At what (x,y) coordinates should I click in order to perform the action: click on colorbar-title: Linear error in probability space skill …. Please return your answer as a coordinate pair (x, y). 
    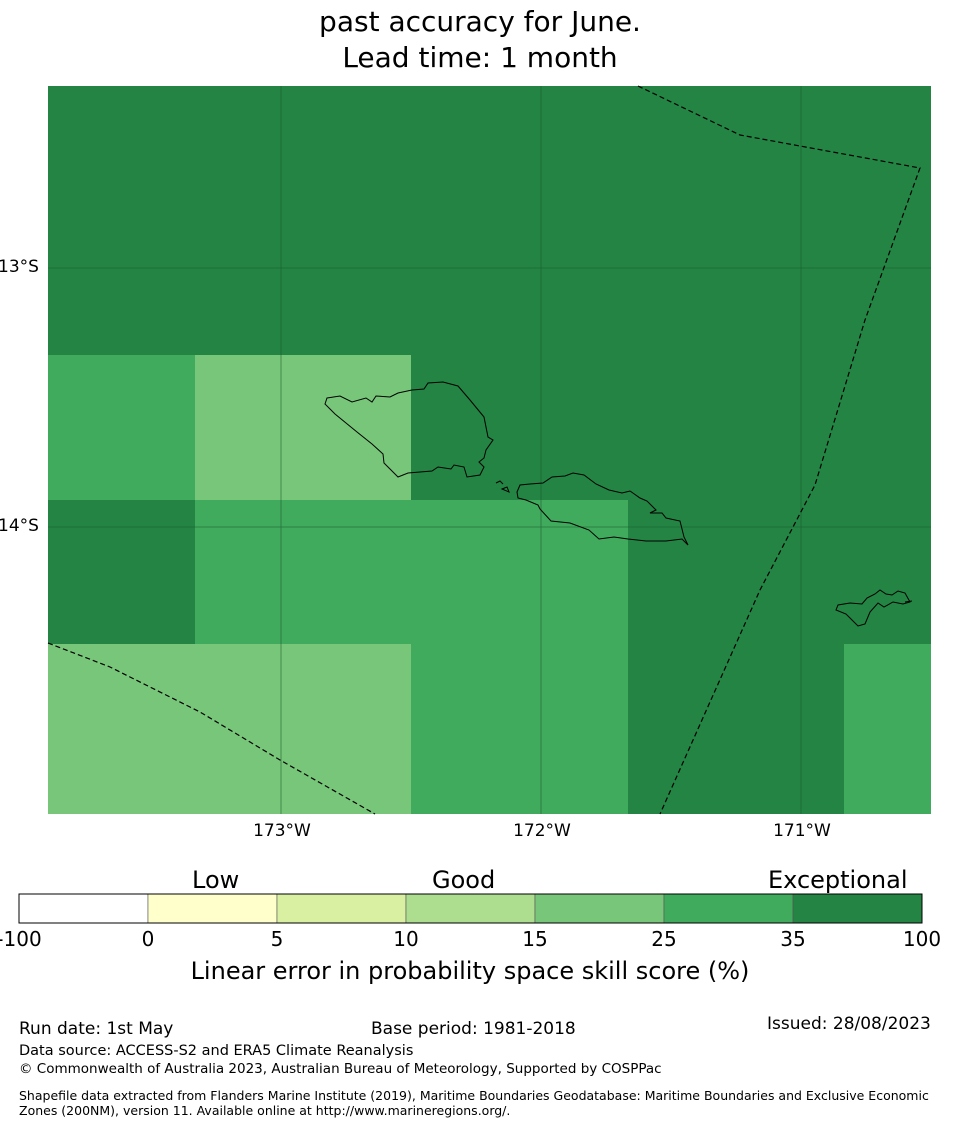
    Looking at the image, I should click on (470, 971).